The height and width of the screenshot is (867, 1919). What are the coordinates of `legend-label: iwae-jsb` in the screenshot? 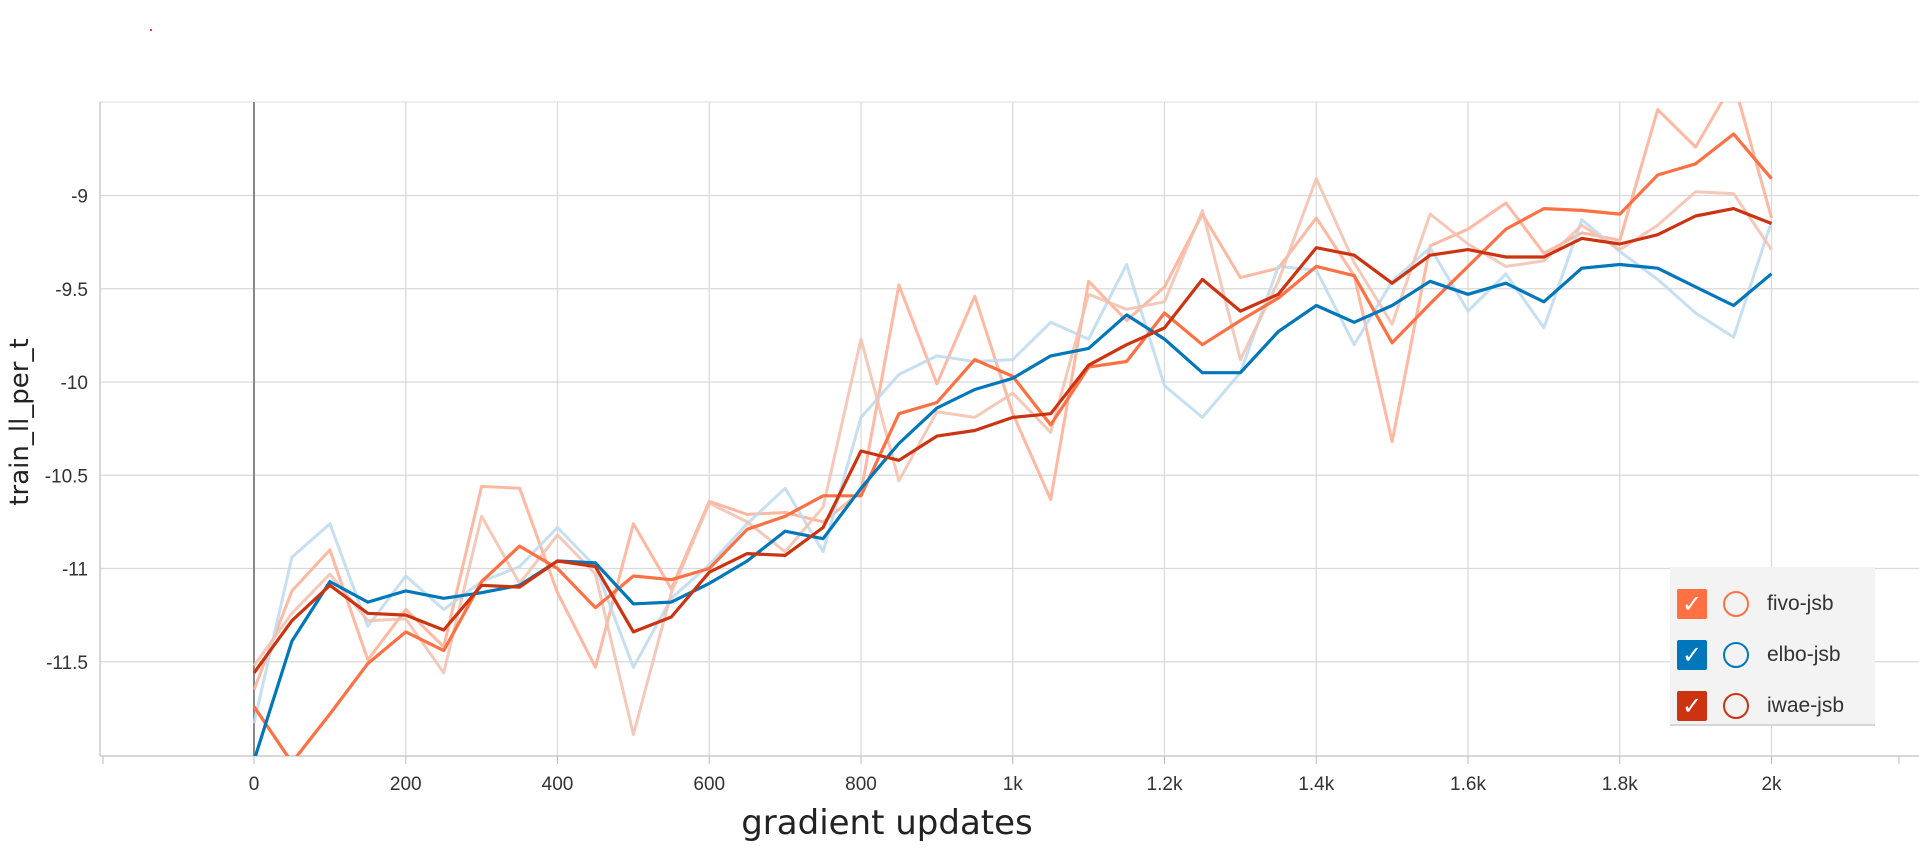 It's located at (1806, 705).